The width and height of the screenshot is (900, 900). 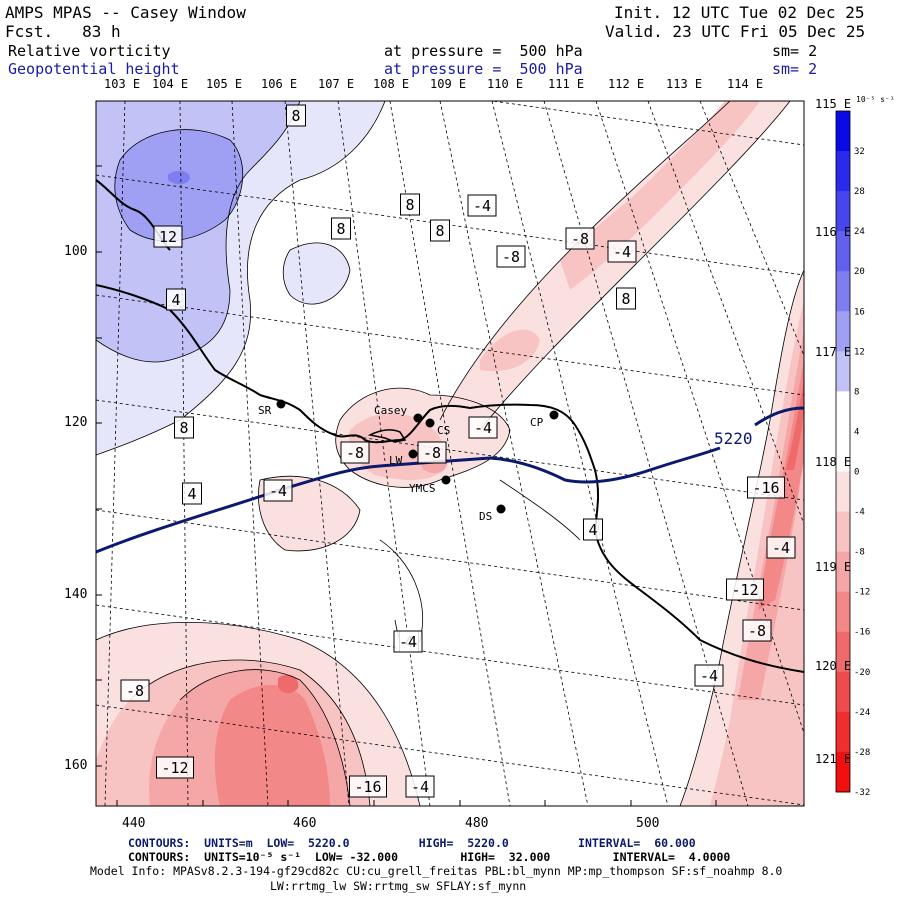 I want to click on colorbar-tick-label: -32, so click(x=862, y=793).